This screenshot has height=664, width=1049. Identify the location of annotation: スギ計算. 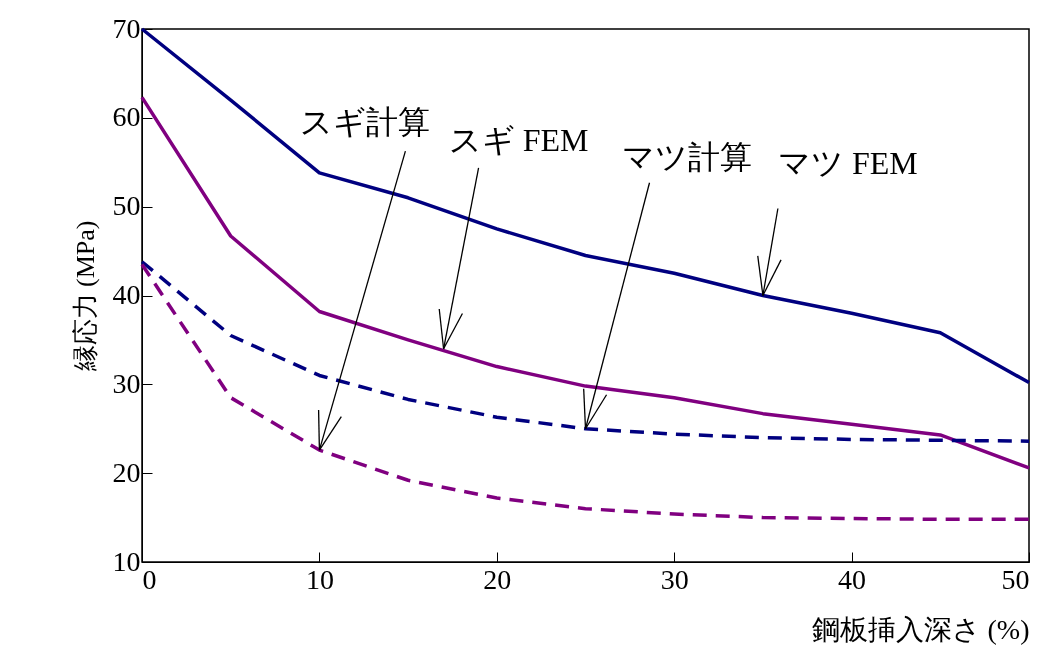
(365, 122).